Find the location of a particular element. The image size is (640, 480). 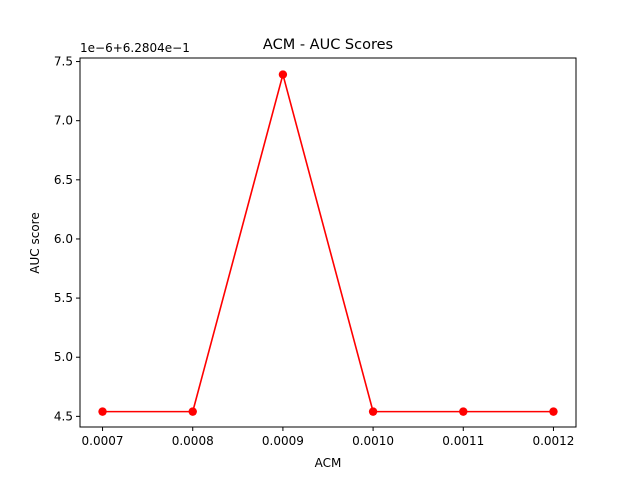

y-tick-label: 7.0 is located at coordinates (63, 121).